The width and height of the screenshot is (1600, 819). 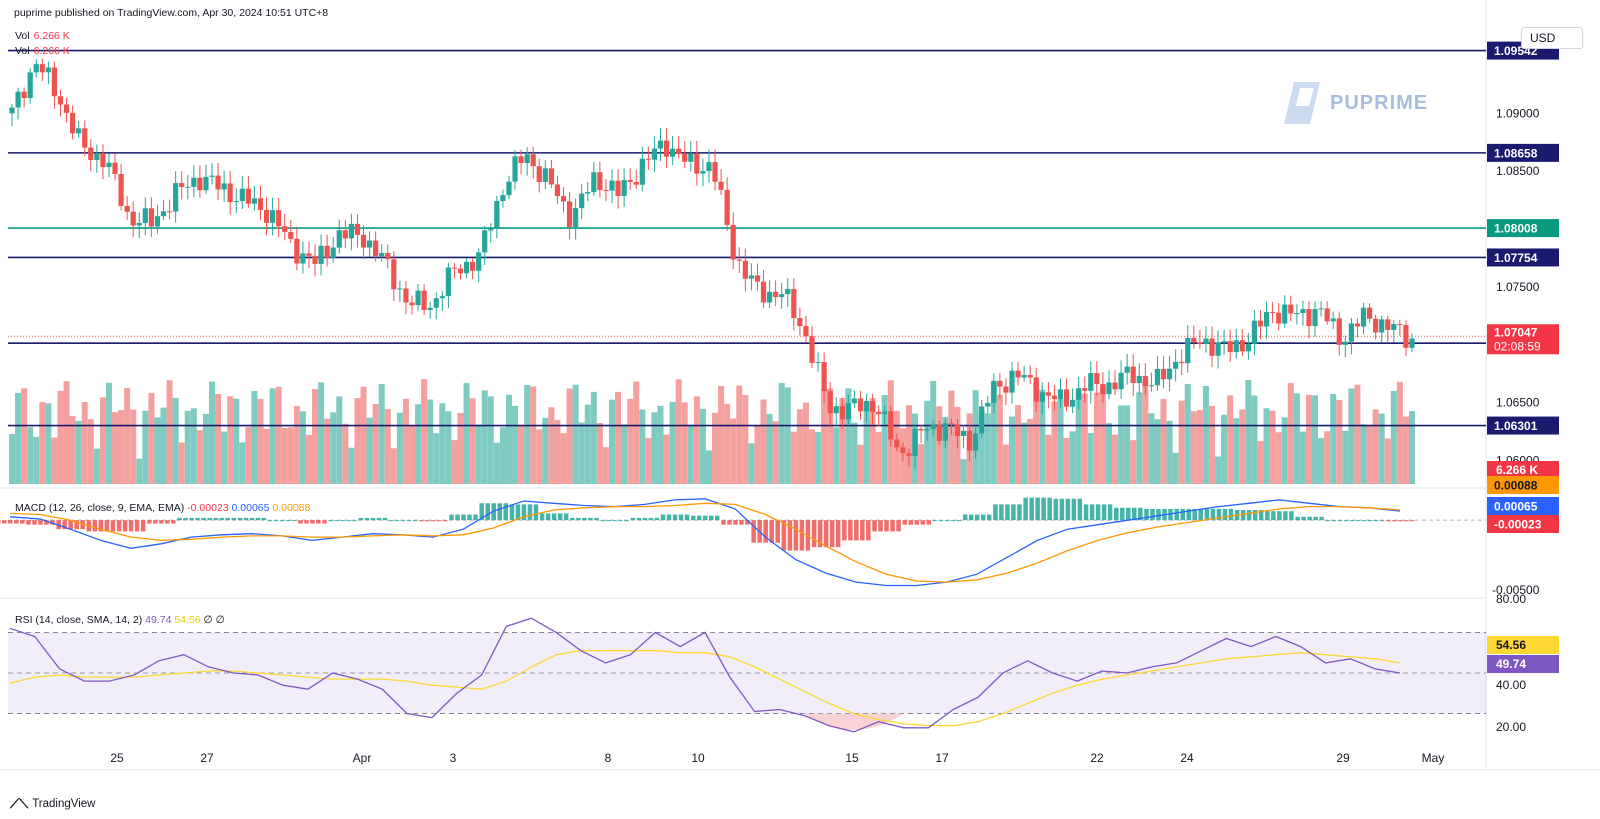 What do you see at coordinates (1552, 38) in the screenshot?
I see `currency-selector: USD` at bounding box center [1552, 38].